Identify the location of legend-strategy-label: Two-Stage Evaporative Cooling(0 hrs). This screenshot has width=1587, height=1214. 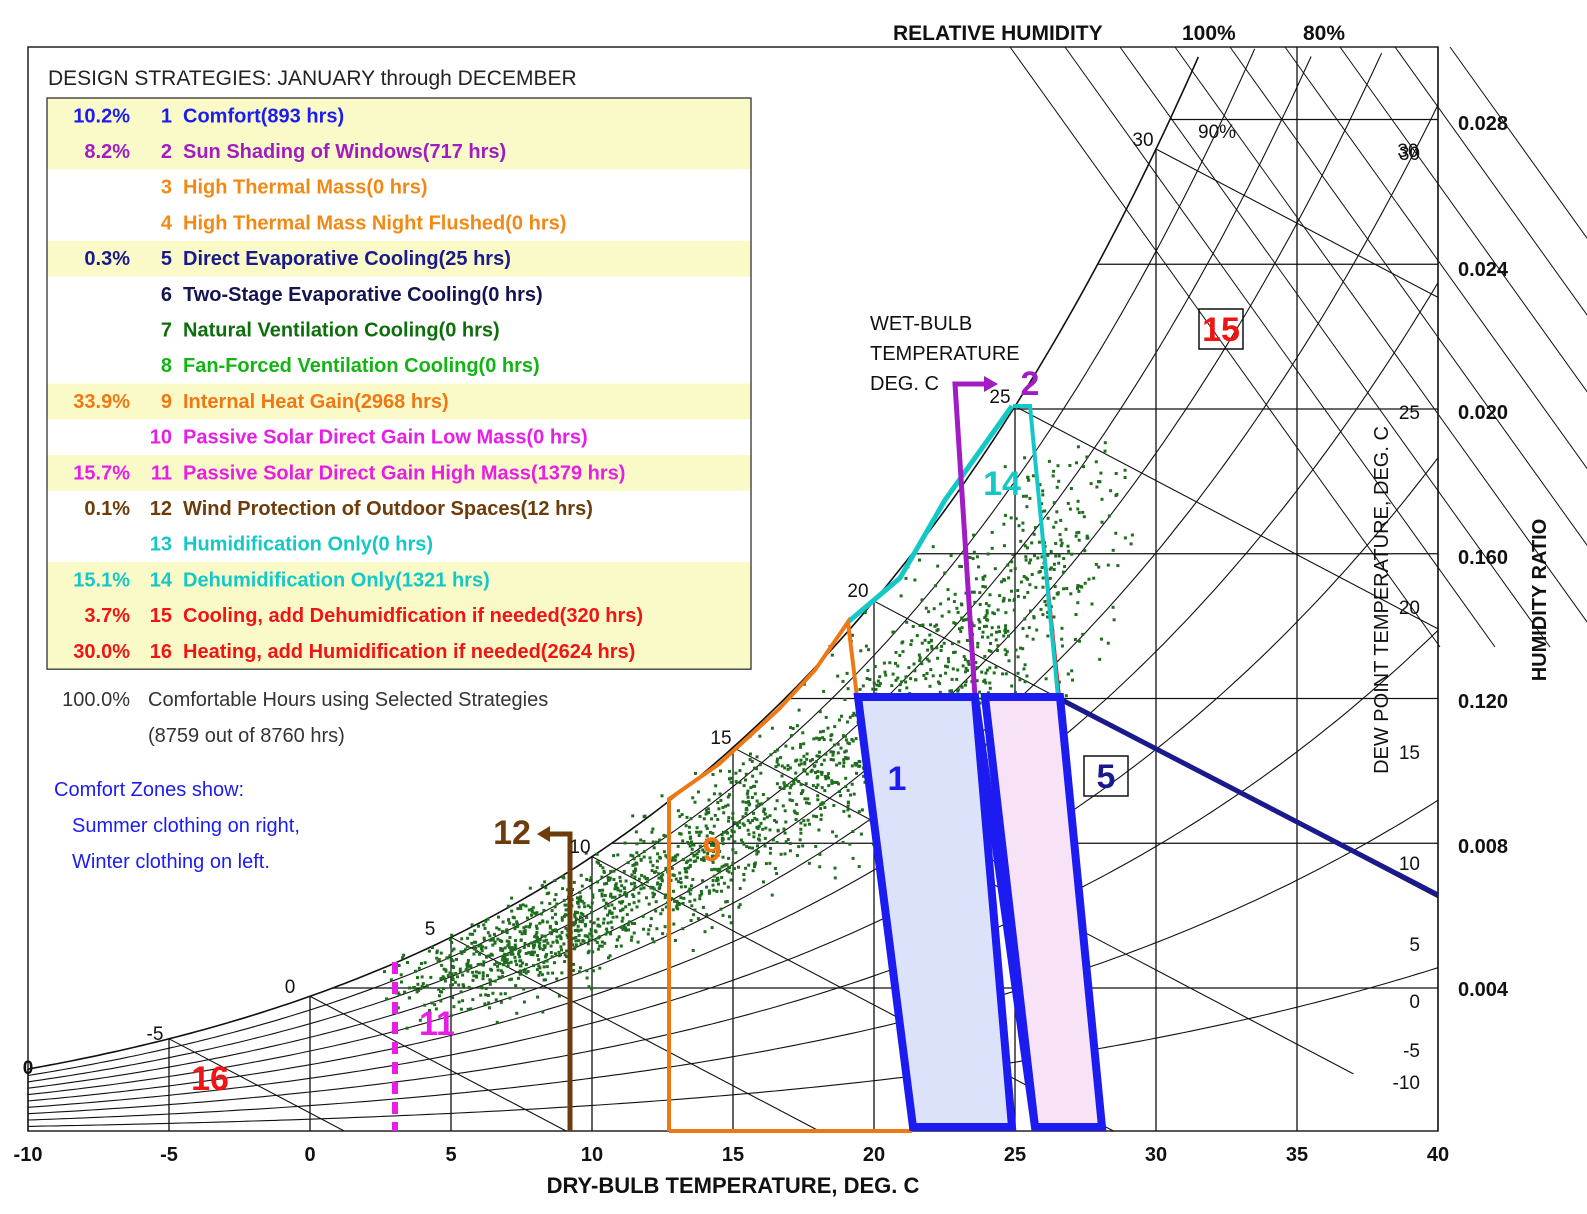
(363, 295).